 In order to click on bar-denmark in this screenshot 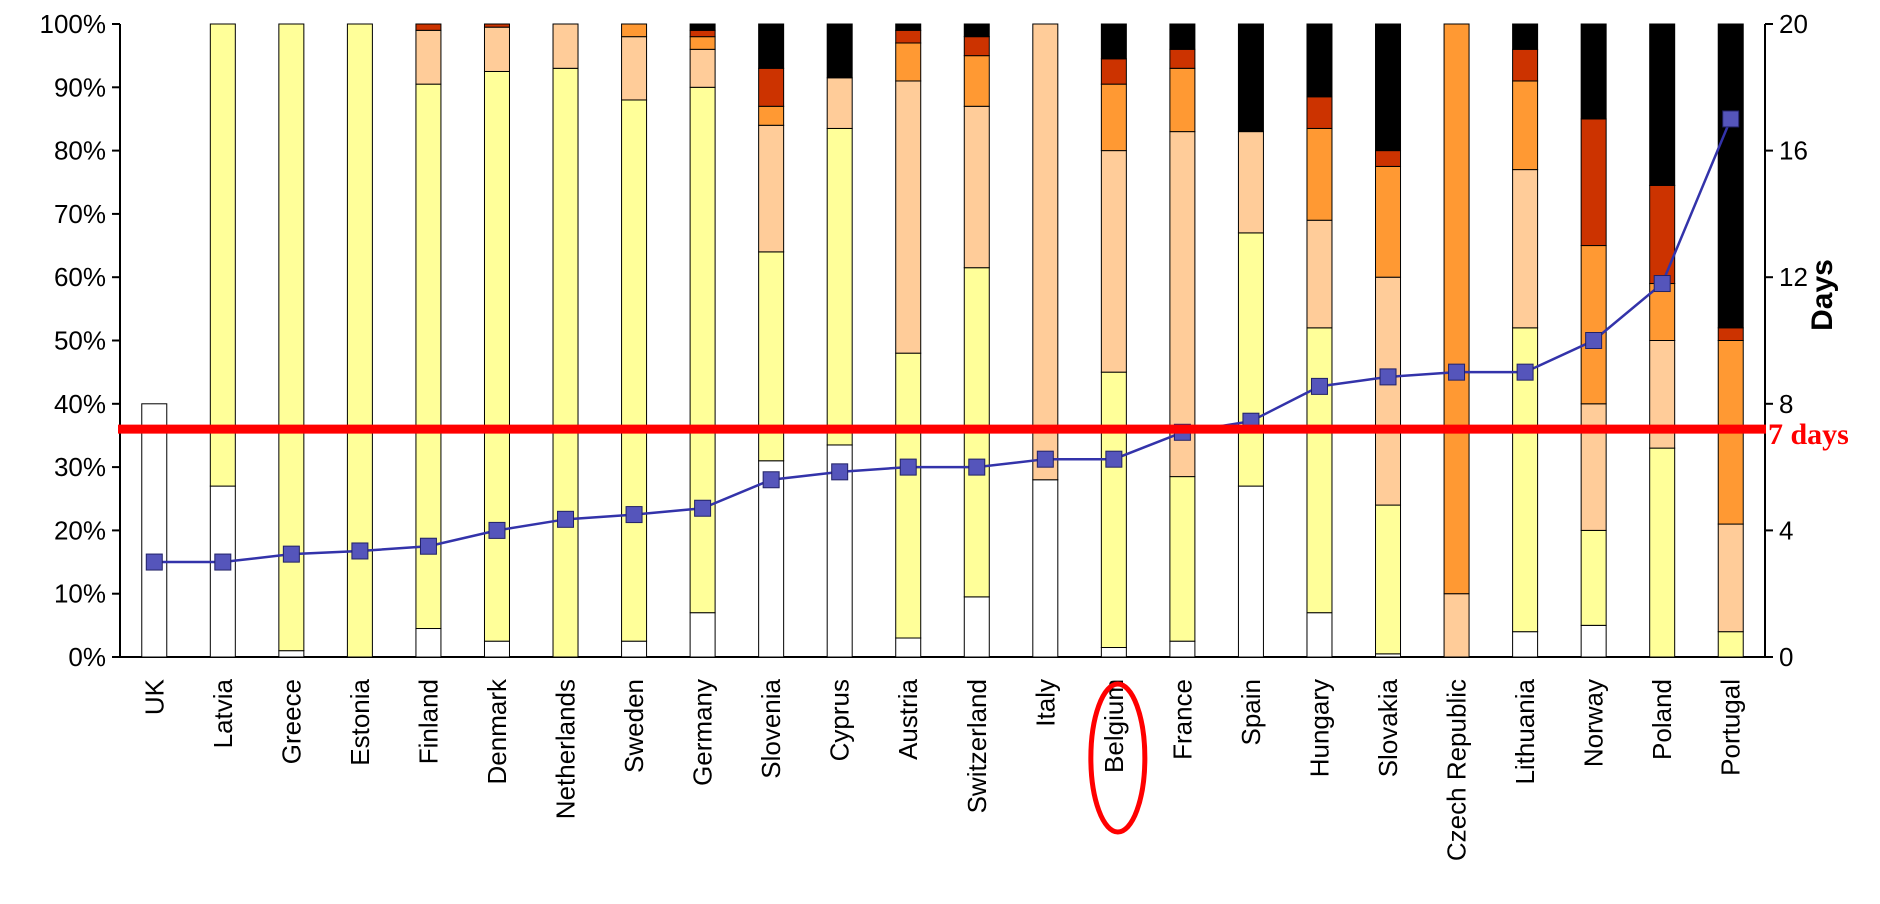, I will do `click(496, 340)`.